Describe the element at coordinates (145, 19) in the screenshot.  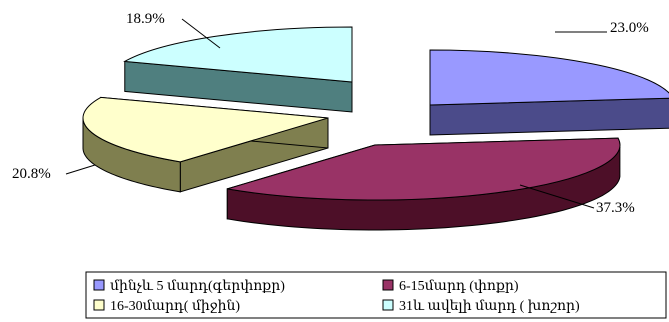
I see `data-label-3: 18.9%` at that location.